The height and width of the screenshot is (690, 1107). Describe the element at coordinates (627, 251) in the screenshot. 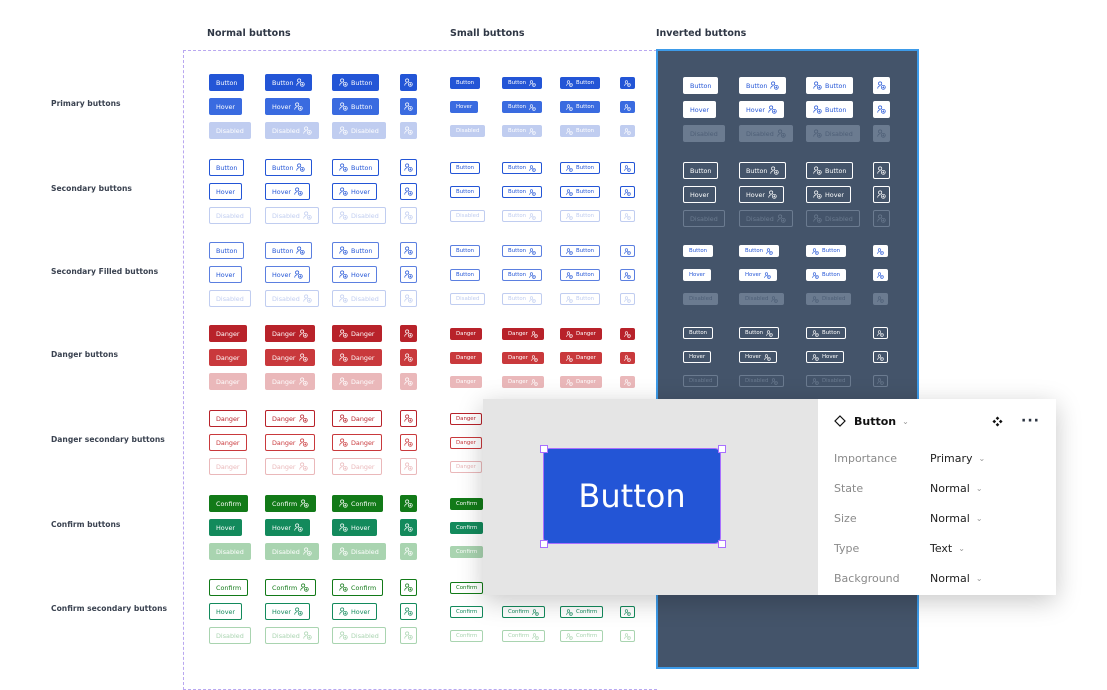

I see `secondary-filled-normal-button` at that location.